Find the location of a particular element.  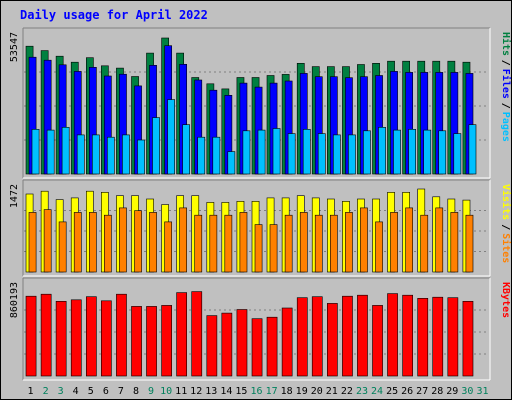

x-tick-label: 29 is located at coordinates (452, 391).